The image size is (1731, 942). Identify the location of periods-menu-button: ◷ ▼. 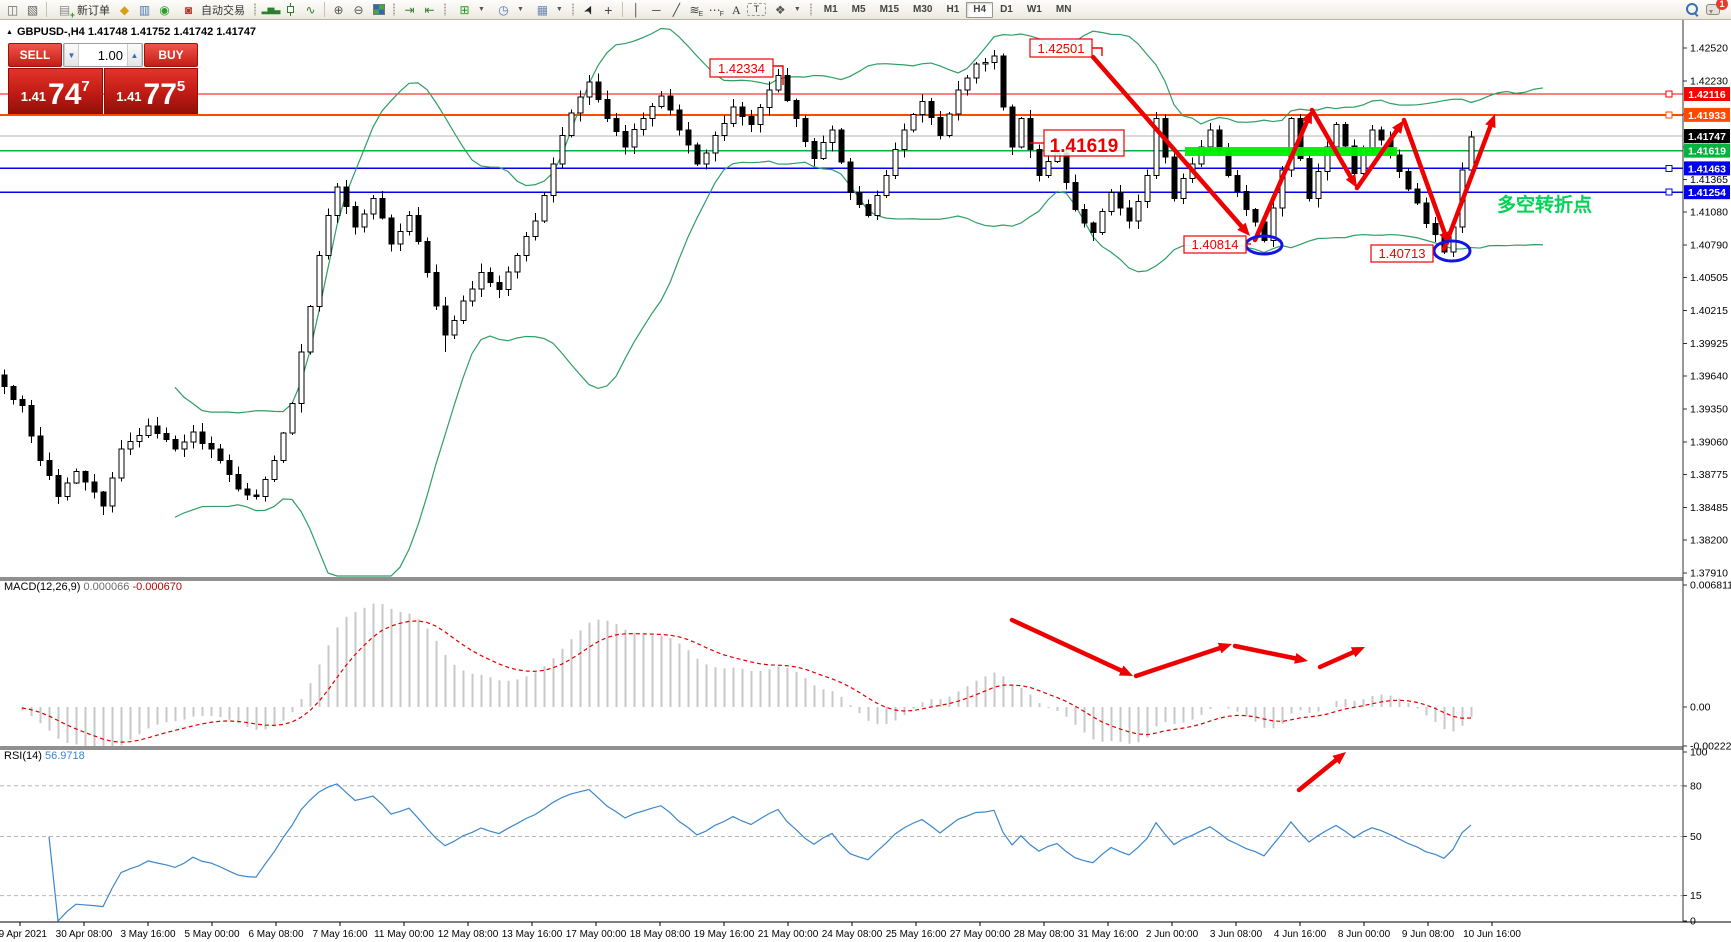
(509, 9).